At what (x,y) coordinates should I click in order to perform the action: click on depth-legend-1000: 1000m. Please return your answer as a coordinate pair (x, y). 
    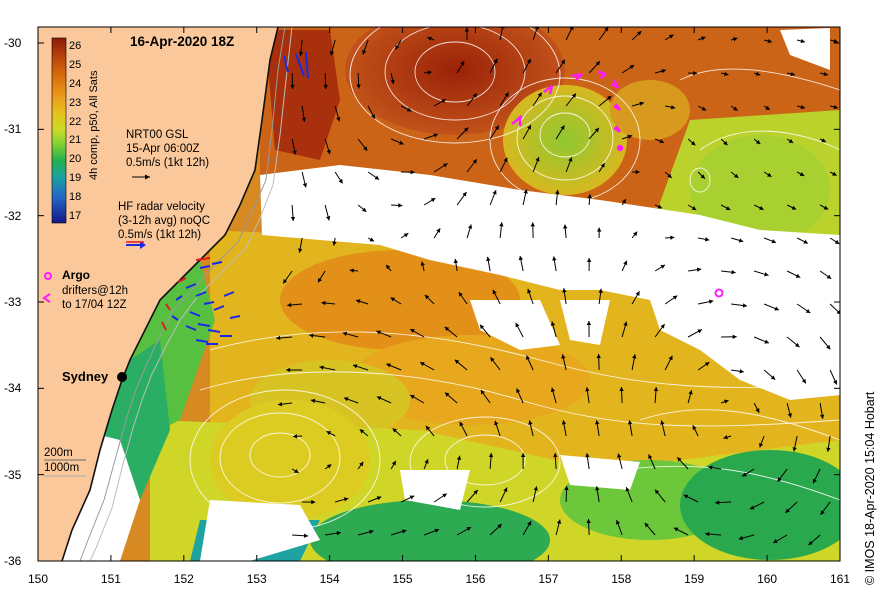
    Looking at the image, I should click on (62, 468).